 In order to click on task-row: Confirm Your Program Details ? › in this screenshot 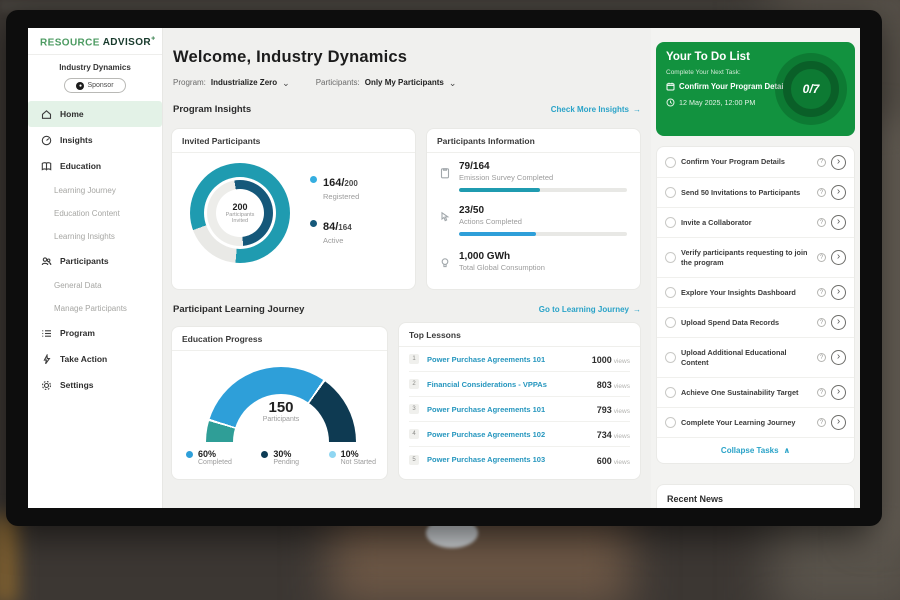, I will do `click(755, 162)`.